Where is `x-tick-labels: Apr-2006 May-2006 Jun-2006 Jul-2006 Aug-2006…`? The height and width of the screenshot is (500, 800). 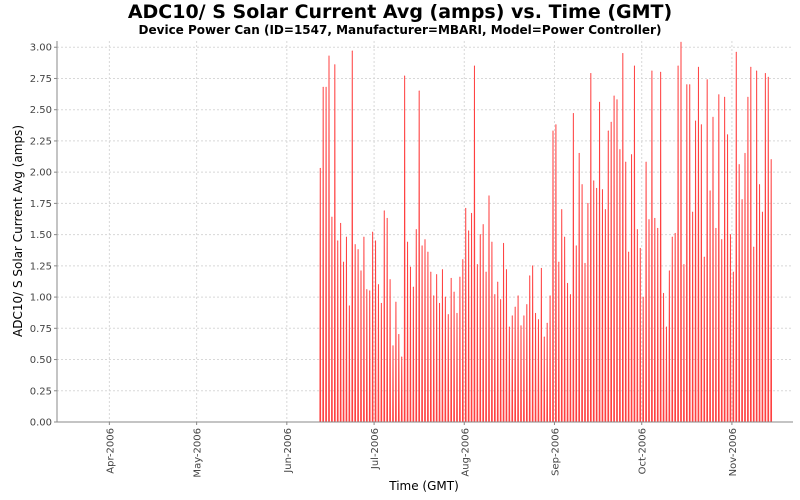 x-tick-labels: Apr-2006 May-2006 Jun-2006 Jul-2006 Aug-2006… is located at coordinates (422, 450).